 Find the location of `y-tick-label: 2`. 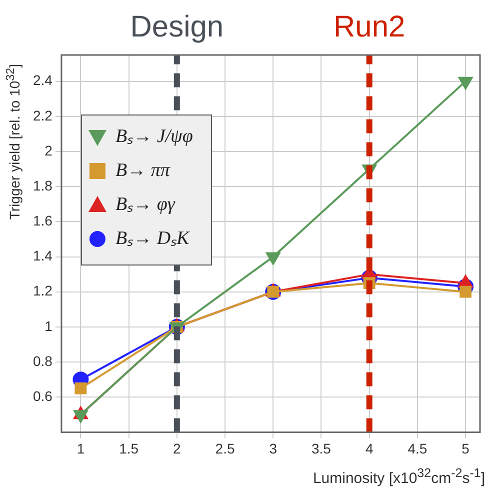

y-tick-label: 2 is located at coordinates (48, 150).